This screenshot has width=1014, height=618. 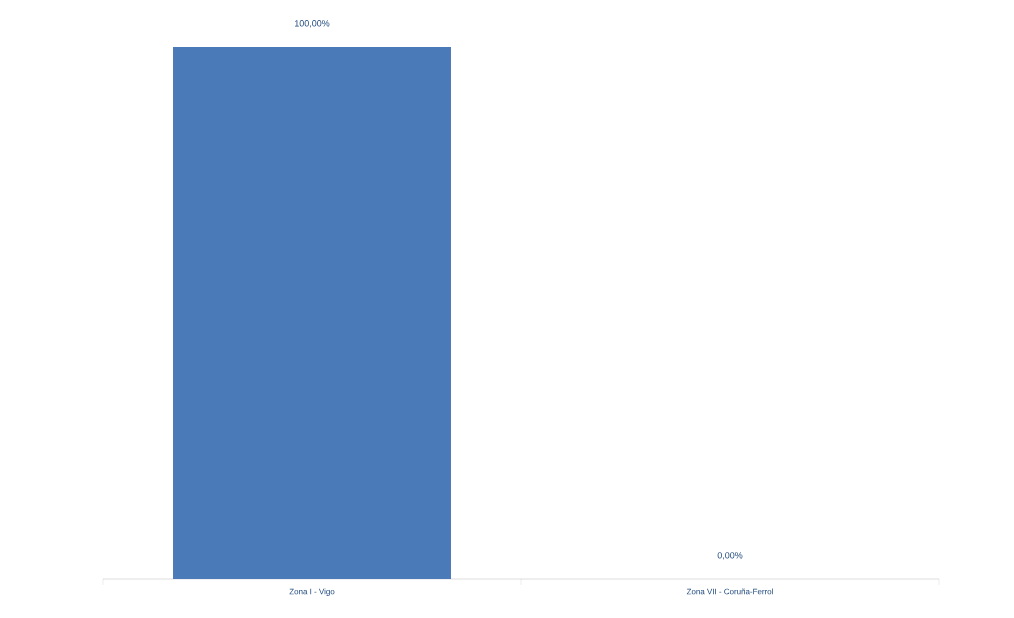 What do you see at coordinates (730, 556) in the screenshot?
I see `data-label: 0,00%` at bounding box center [730, 556].